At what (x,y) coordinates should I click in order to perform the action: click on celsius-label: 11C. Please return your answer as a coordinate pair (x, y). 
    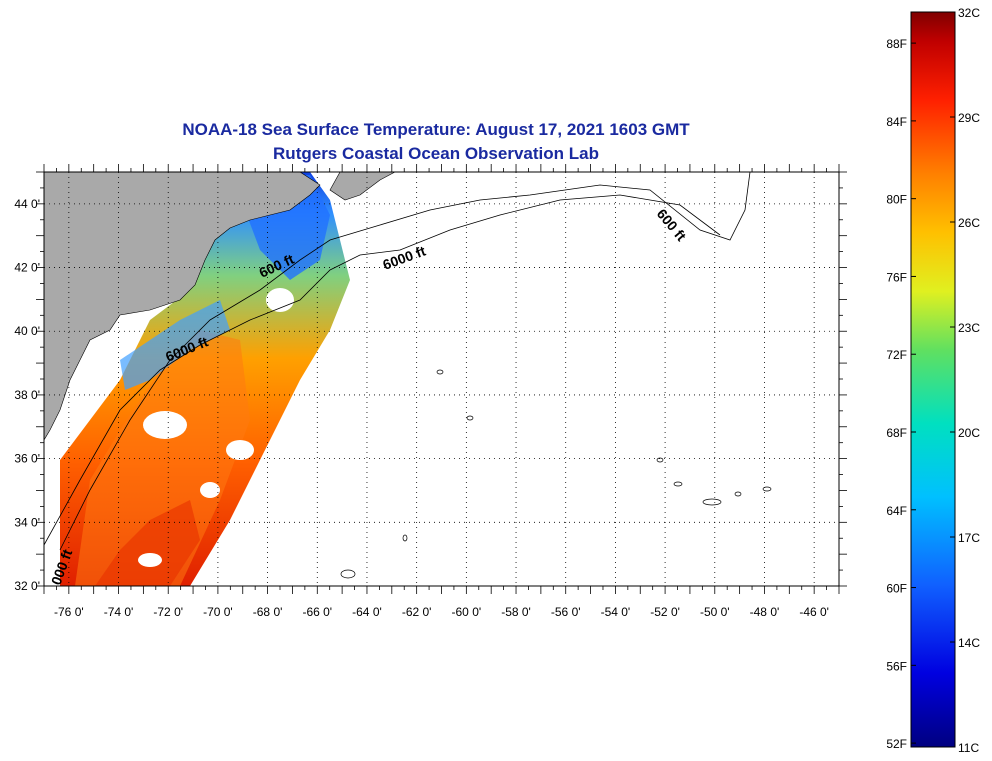
    Looking at the image, I should click on (968, 748).